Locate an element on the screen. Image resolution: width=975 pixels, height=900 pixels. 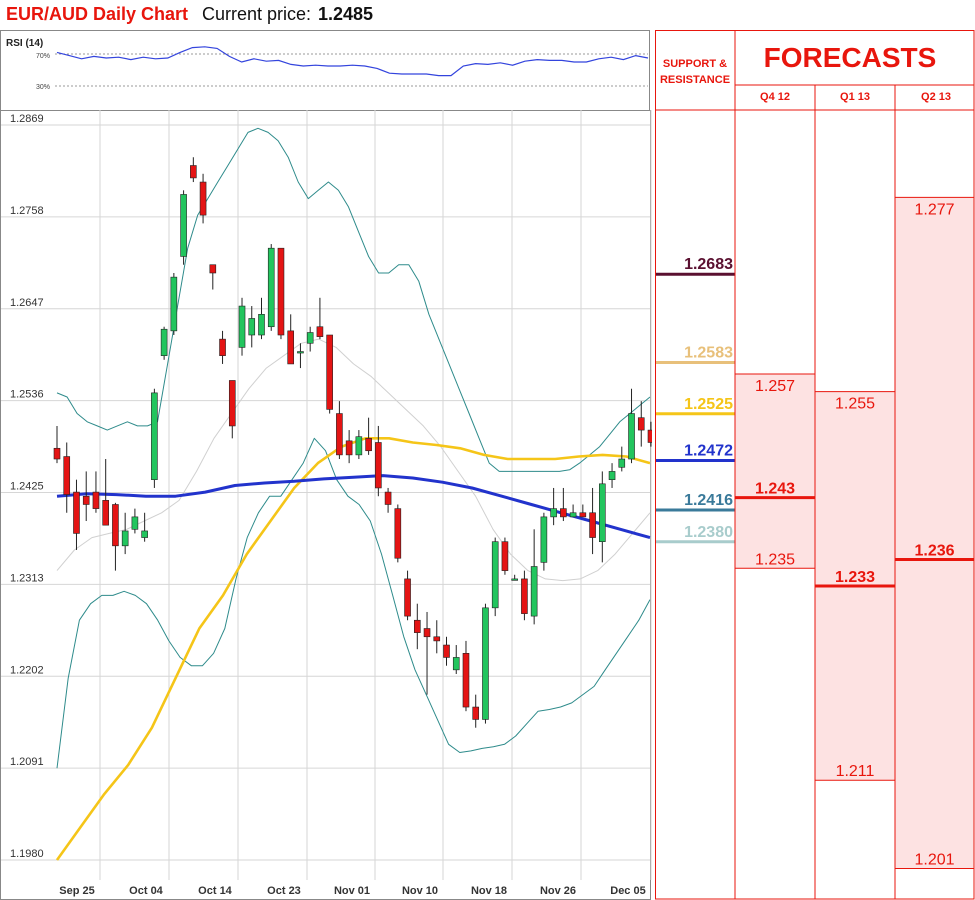
rsi-tick-30: 30% is located at coordinates (43, 87).